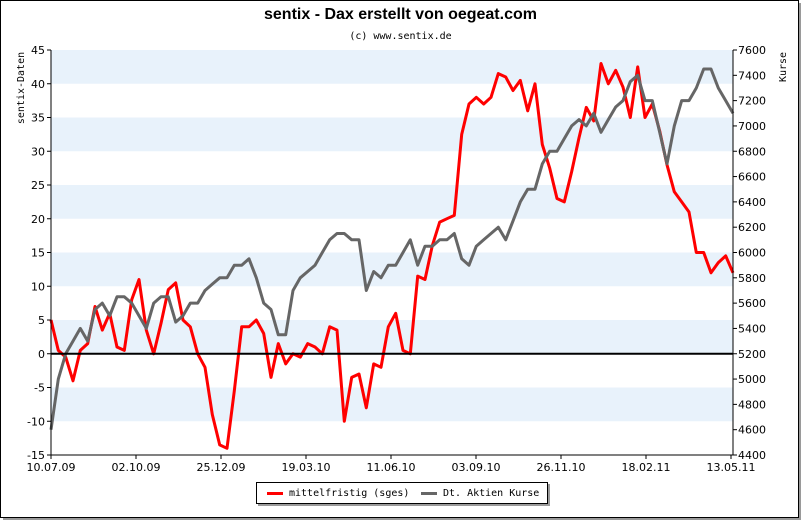  I want to click on y2-tick-label: 7600, so click(752, 50).